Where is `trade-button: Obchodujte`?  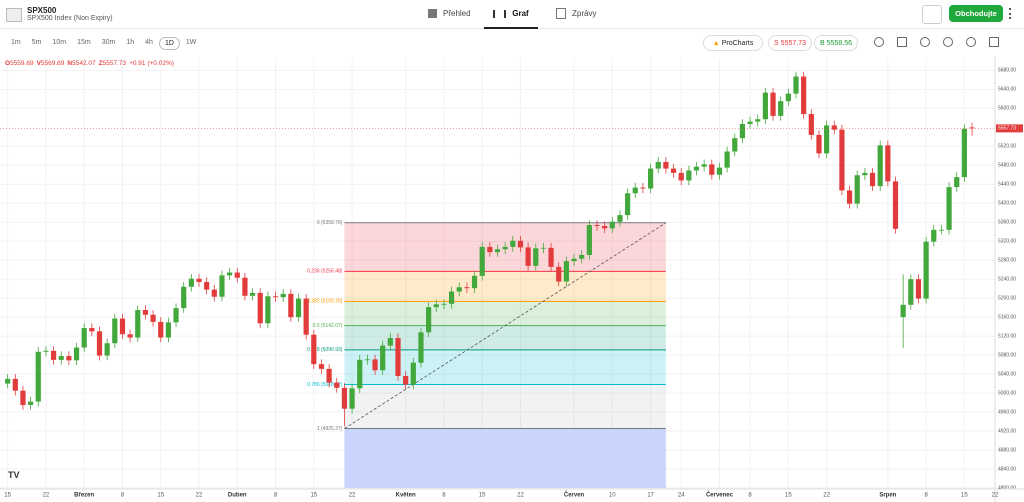 trade-button: Obchodujte is located at coordinates (976, 13).